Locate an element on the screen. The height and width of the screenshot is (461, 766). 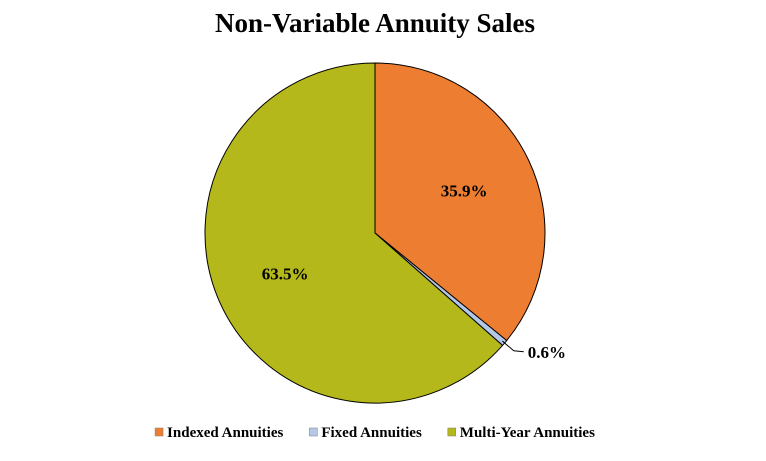
legend-item-multi-year-annuities: Multi-Year Annuities is located at coordinates (521, 433).